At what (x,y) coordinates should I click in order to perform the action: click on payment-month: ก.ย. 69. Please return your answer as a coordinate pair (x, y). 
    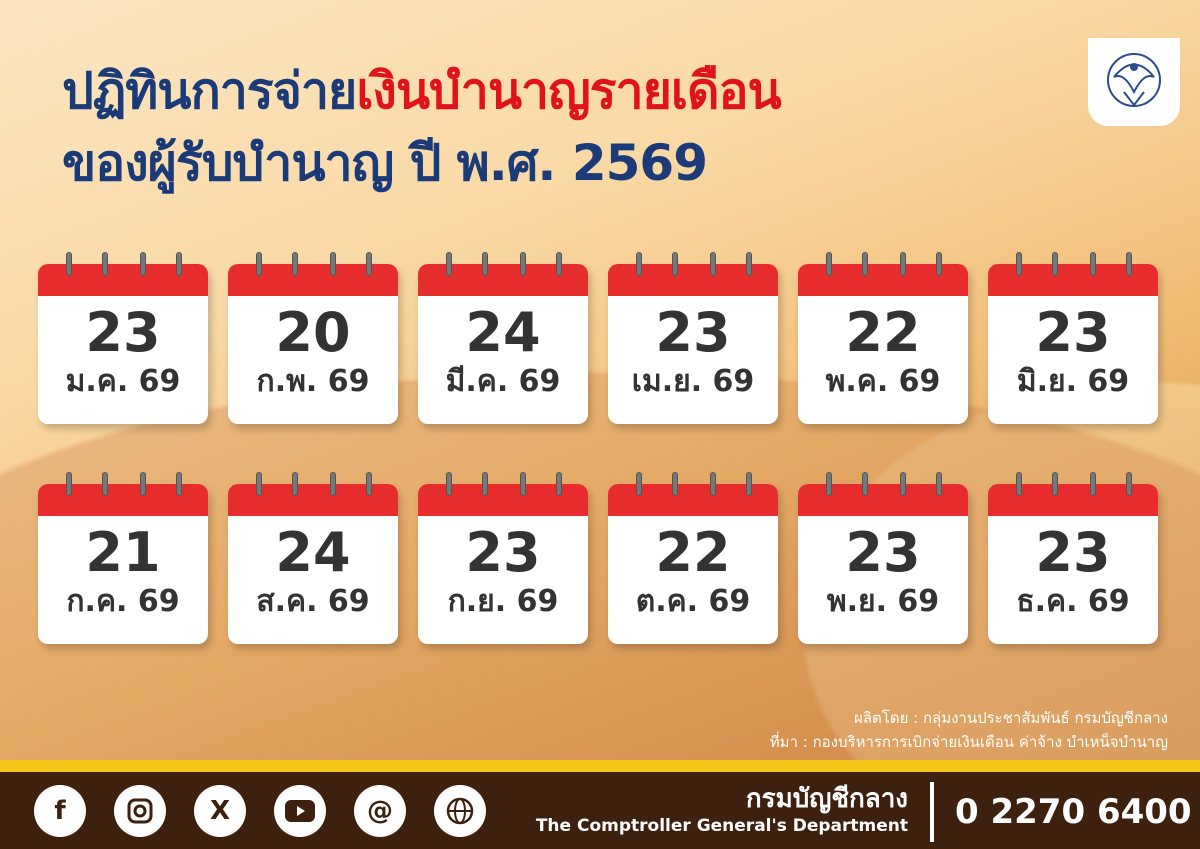
    Looking at the image, I should click on (503, 601).